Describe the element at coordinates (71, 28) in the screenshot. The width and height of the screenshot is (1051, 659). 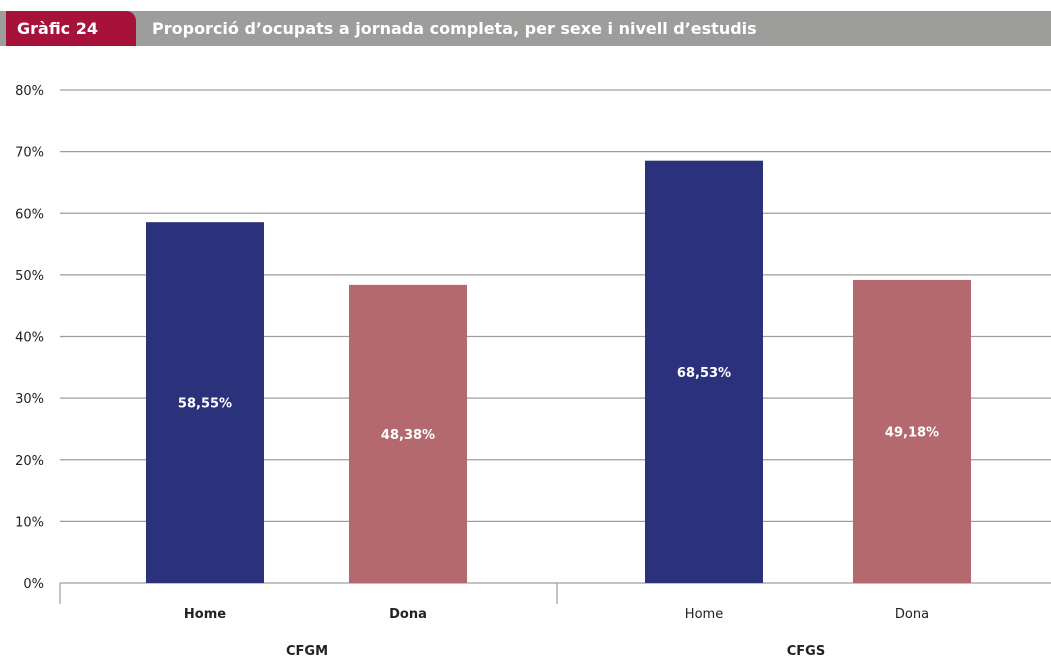
I see `chart-number-badge: Gràfic 24` at that location.